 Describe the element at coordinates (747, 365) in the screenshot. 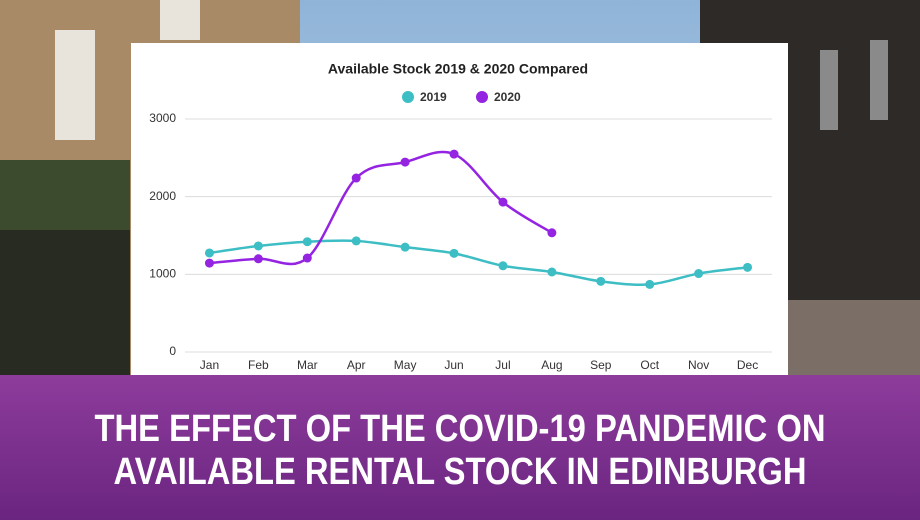

I see `x-tick-label: Dec` at that location.